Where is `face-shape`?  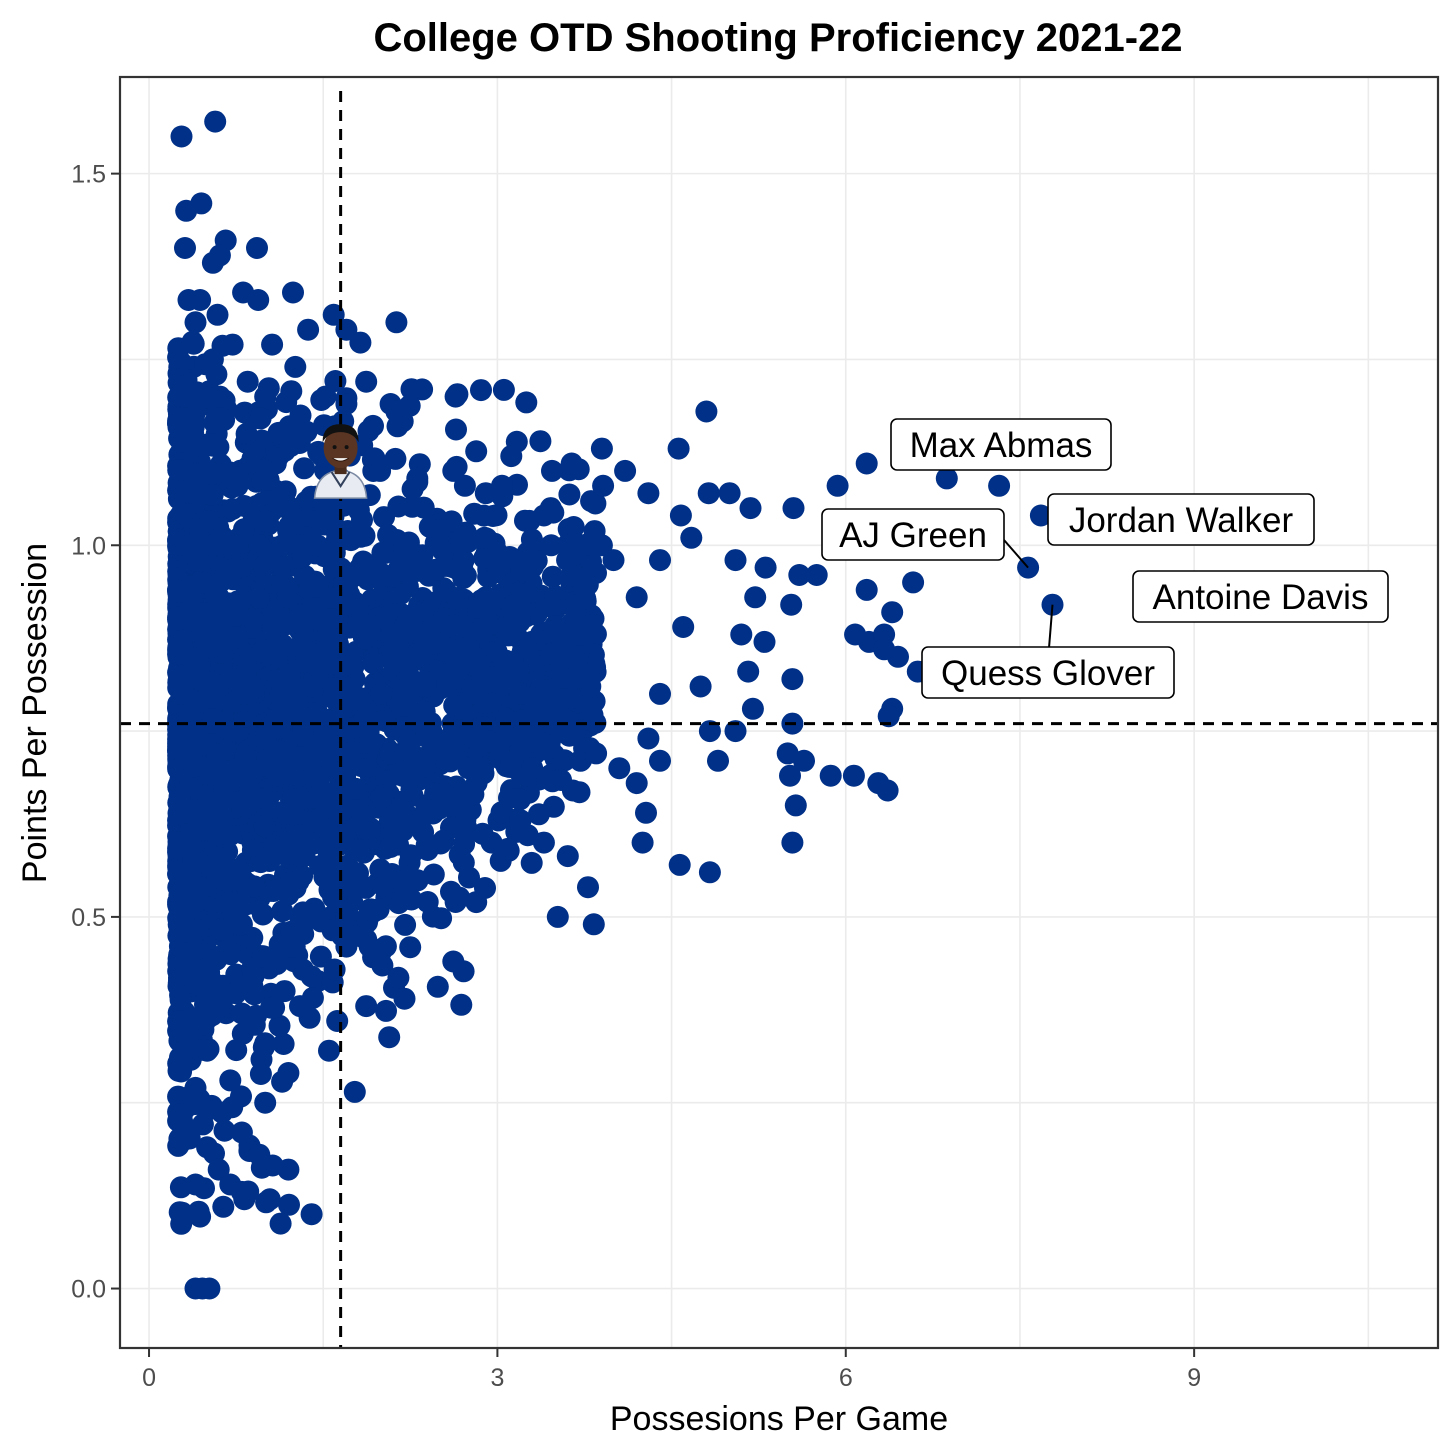
face-shape is located at coordinates (340, 448).